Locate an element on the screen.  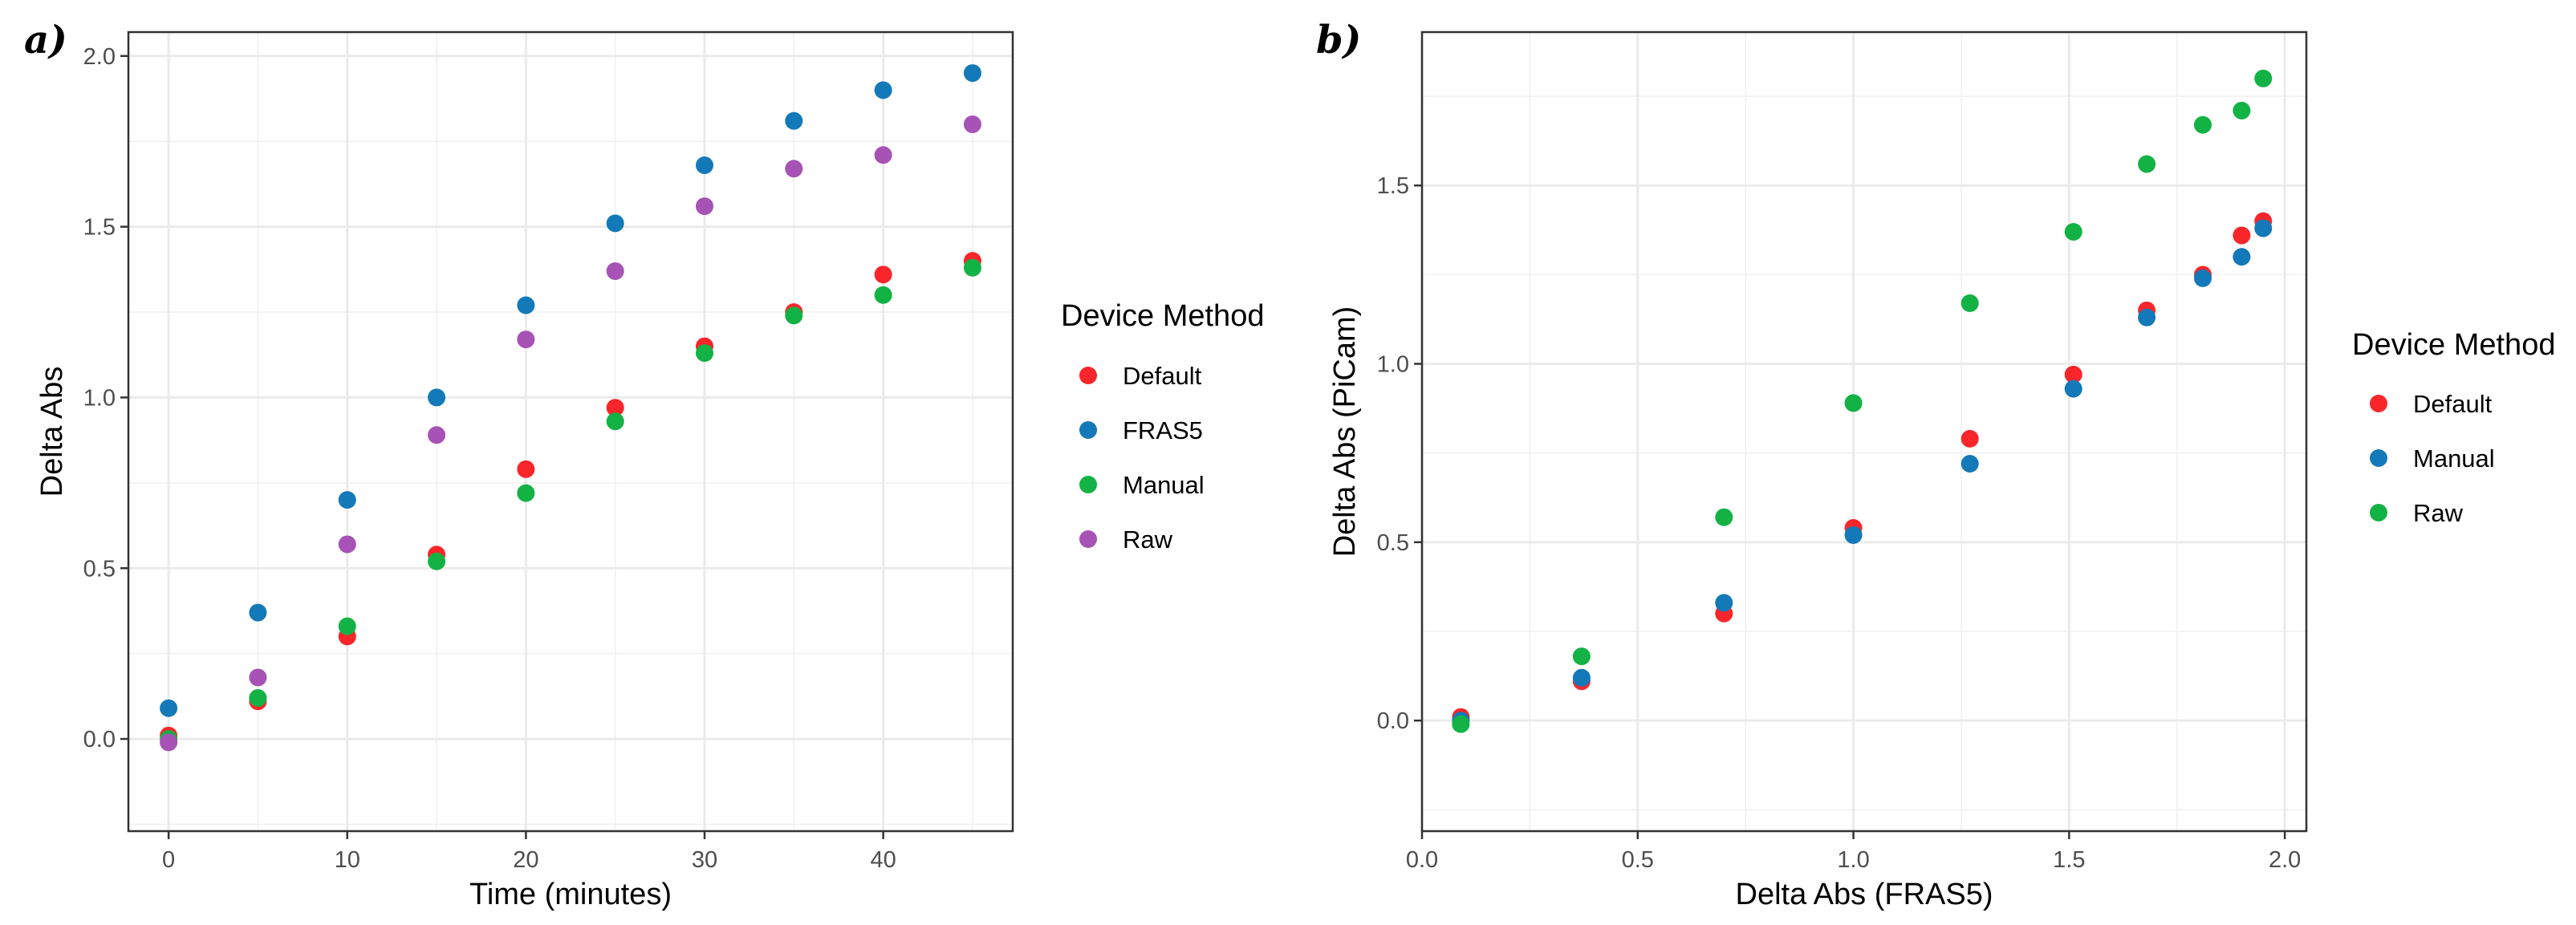
panel-a-y-tick-label: 0.5 is located at coordinates (99, 569).